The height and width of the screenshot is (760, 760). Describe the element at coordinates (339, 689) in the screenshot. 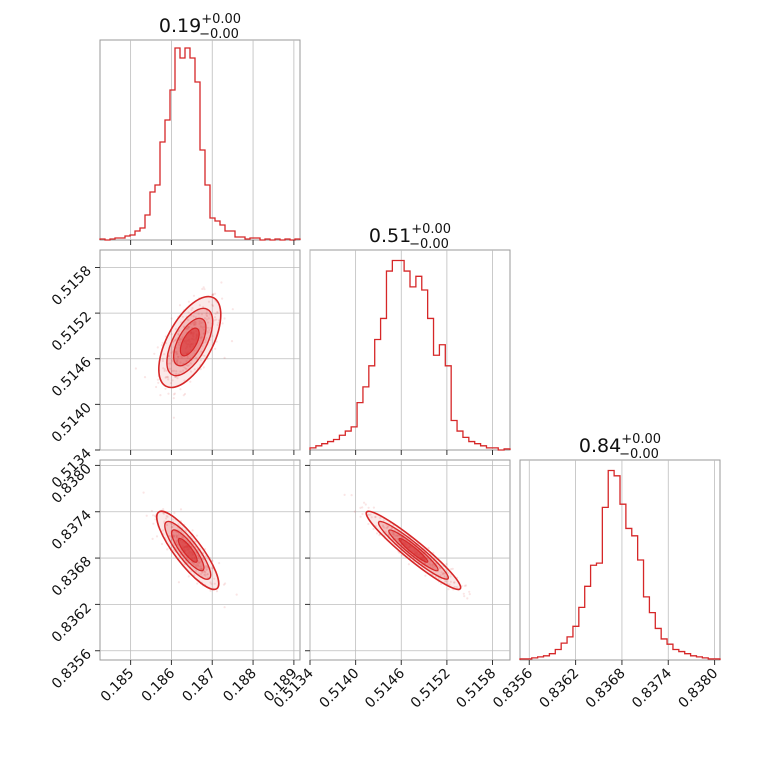

I see `tick-label-x: 0.5140` at that location.